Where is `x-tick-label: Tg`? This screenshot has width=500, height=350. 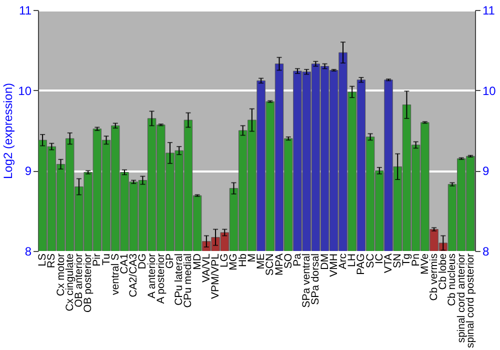
x-tick-label: Tg is located at coordinates (406, 259).